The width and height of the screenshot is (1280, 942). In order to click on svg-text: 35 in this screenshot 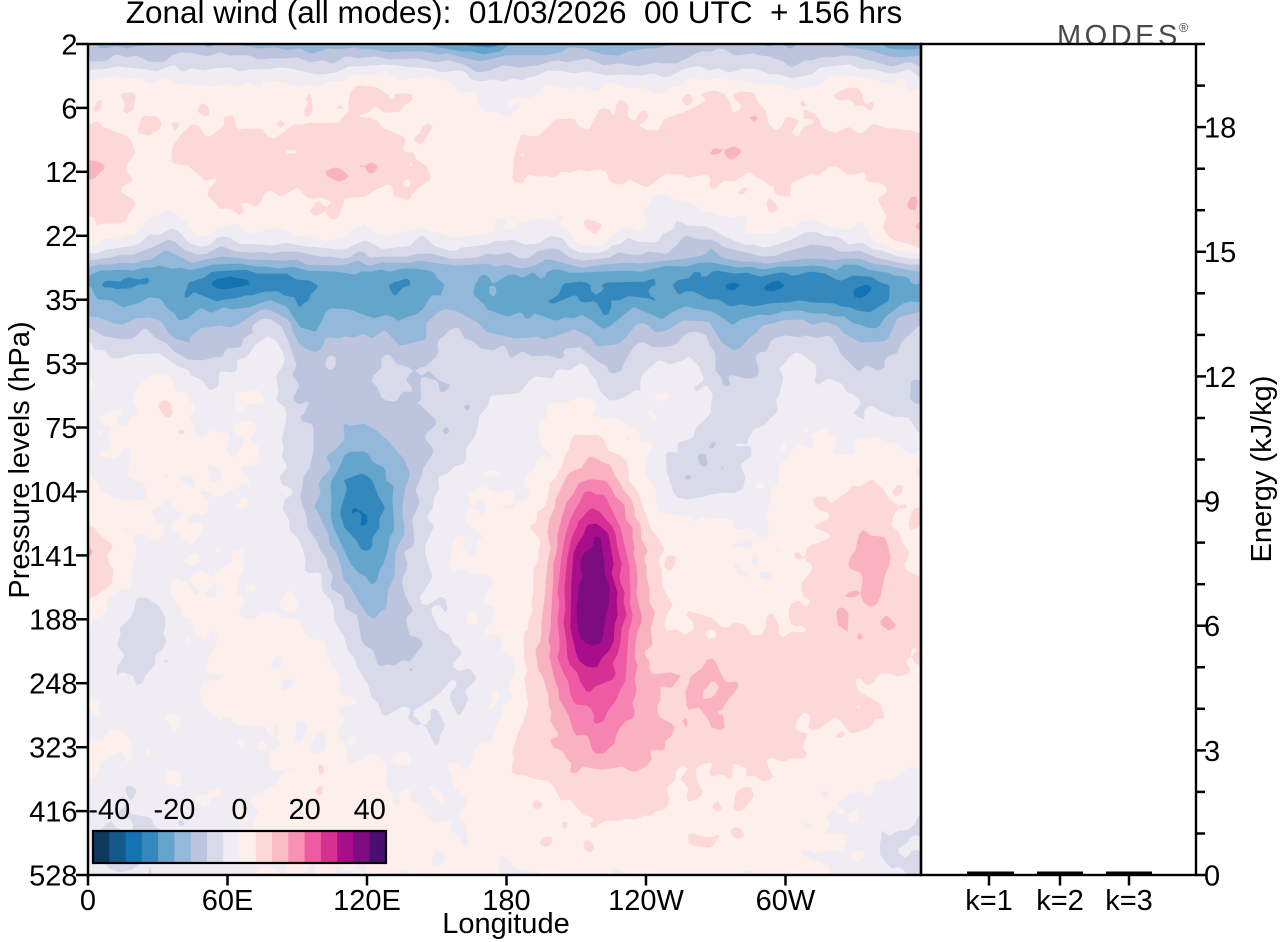, I will do `click(61, 301)`.